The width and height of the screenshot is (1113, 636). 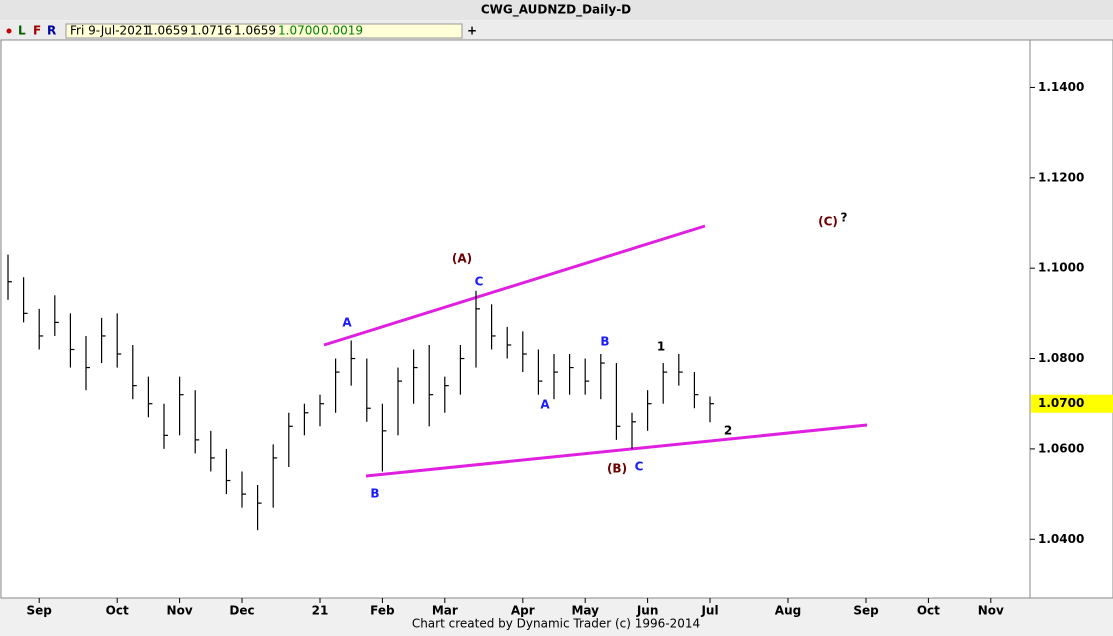 What do you see at coordinates (828, 222) in the screenshot?
I see `wave-label: (C)` at bounding box center [828, 222].